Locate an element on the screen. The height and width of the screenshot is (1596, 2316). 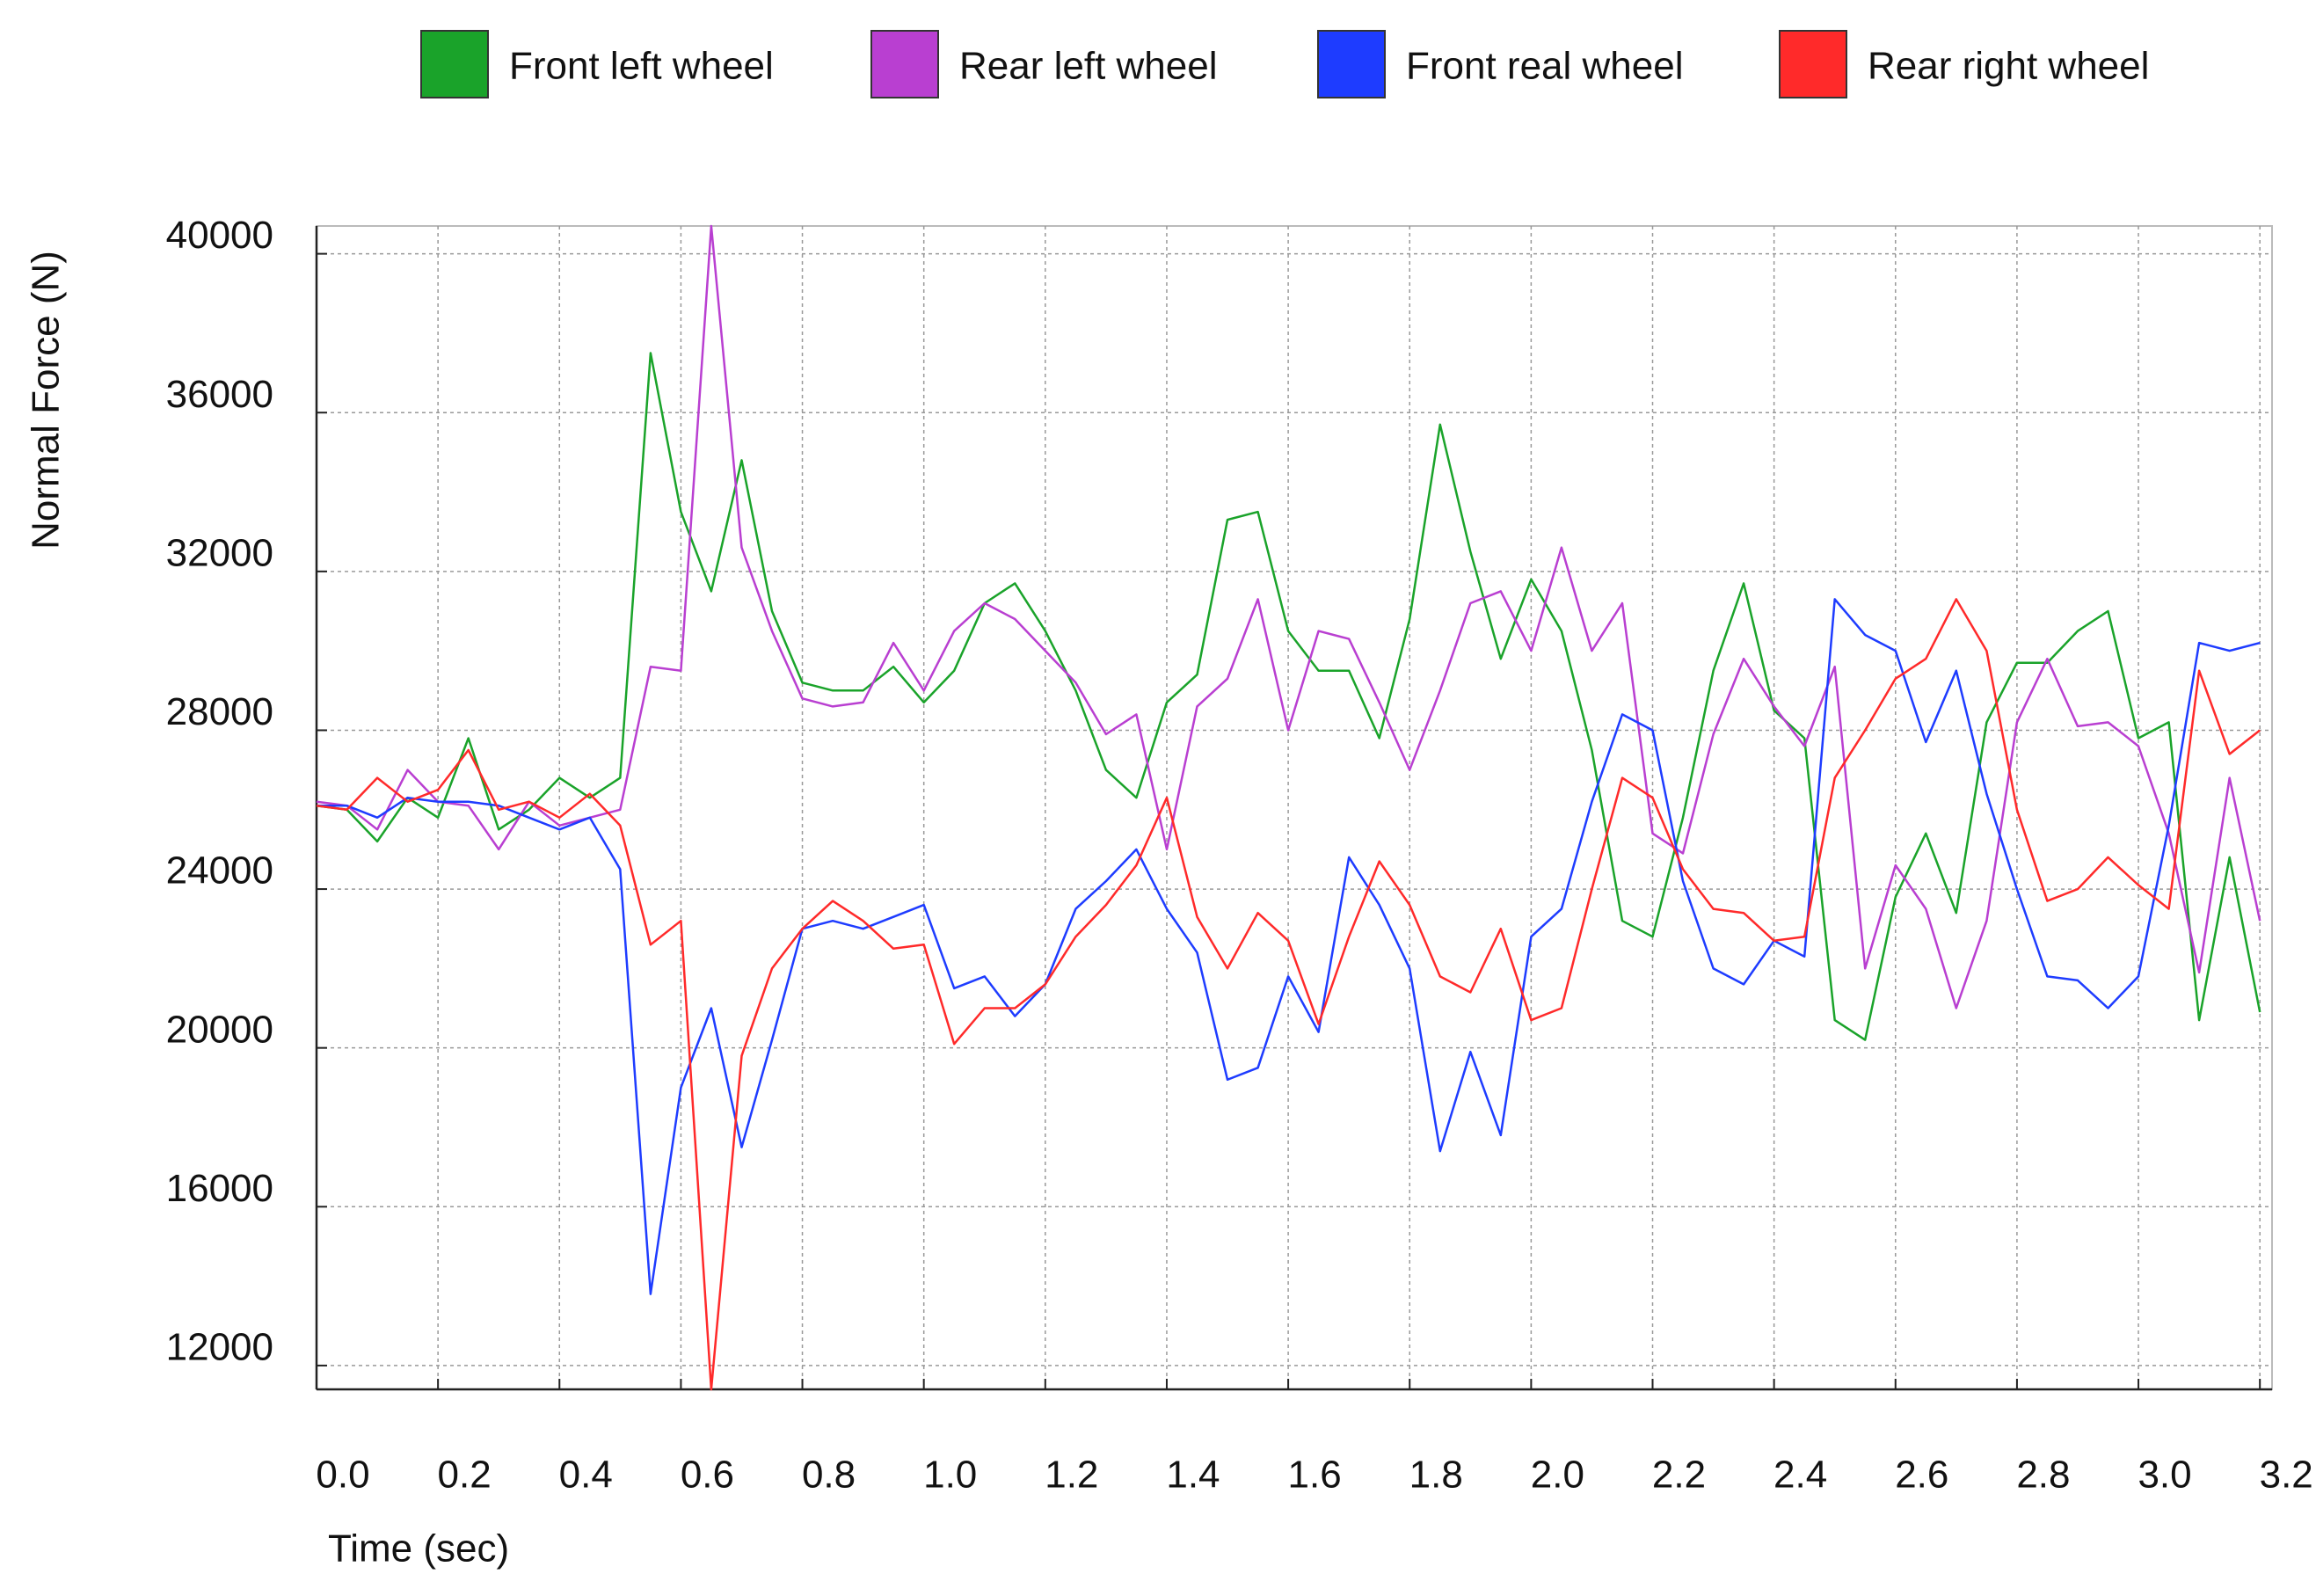
x-tick-label: 2.6 is located at coordinates (1921, 1475).